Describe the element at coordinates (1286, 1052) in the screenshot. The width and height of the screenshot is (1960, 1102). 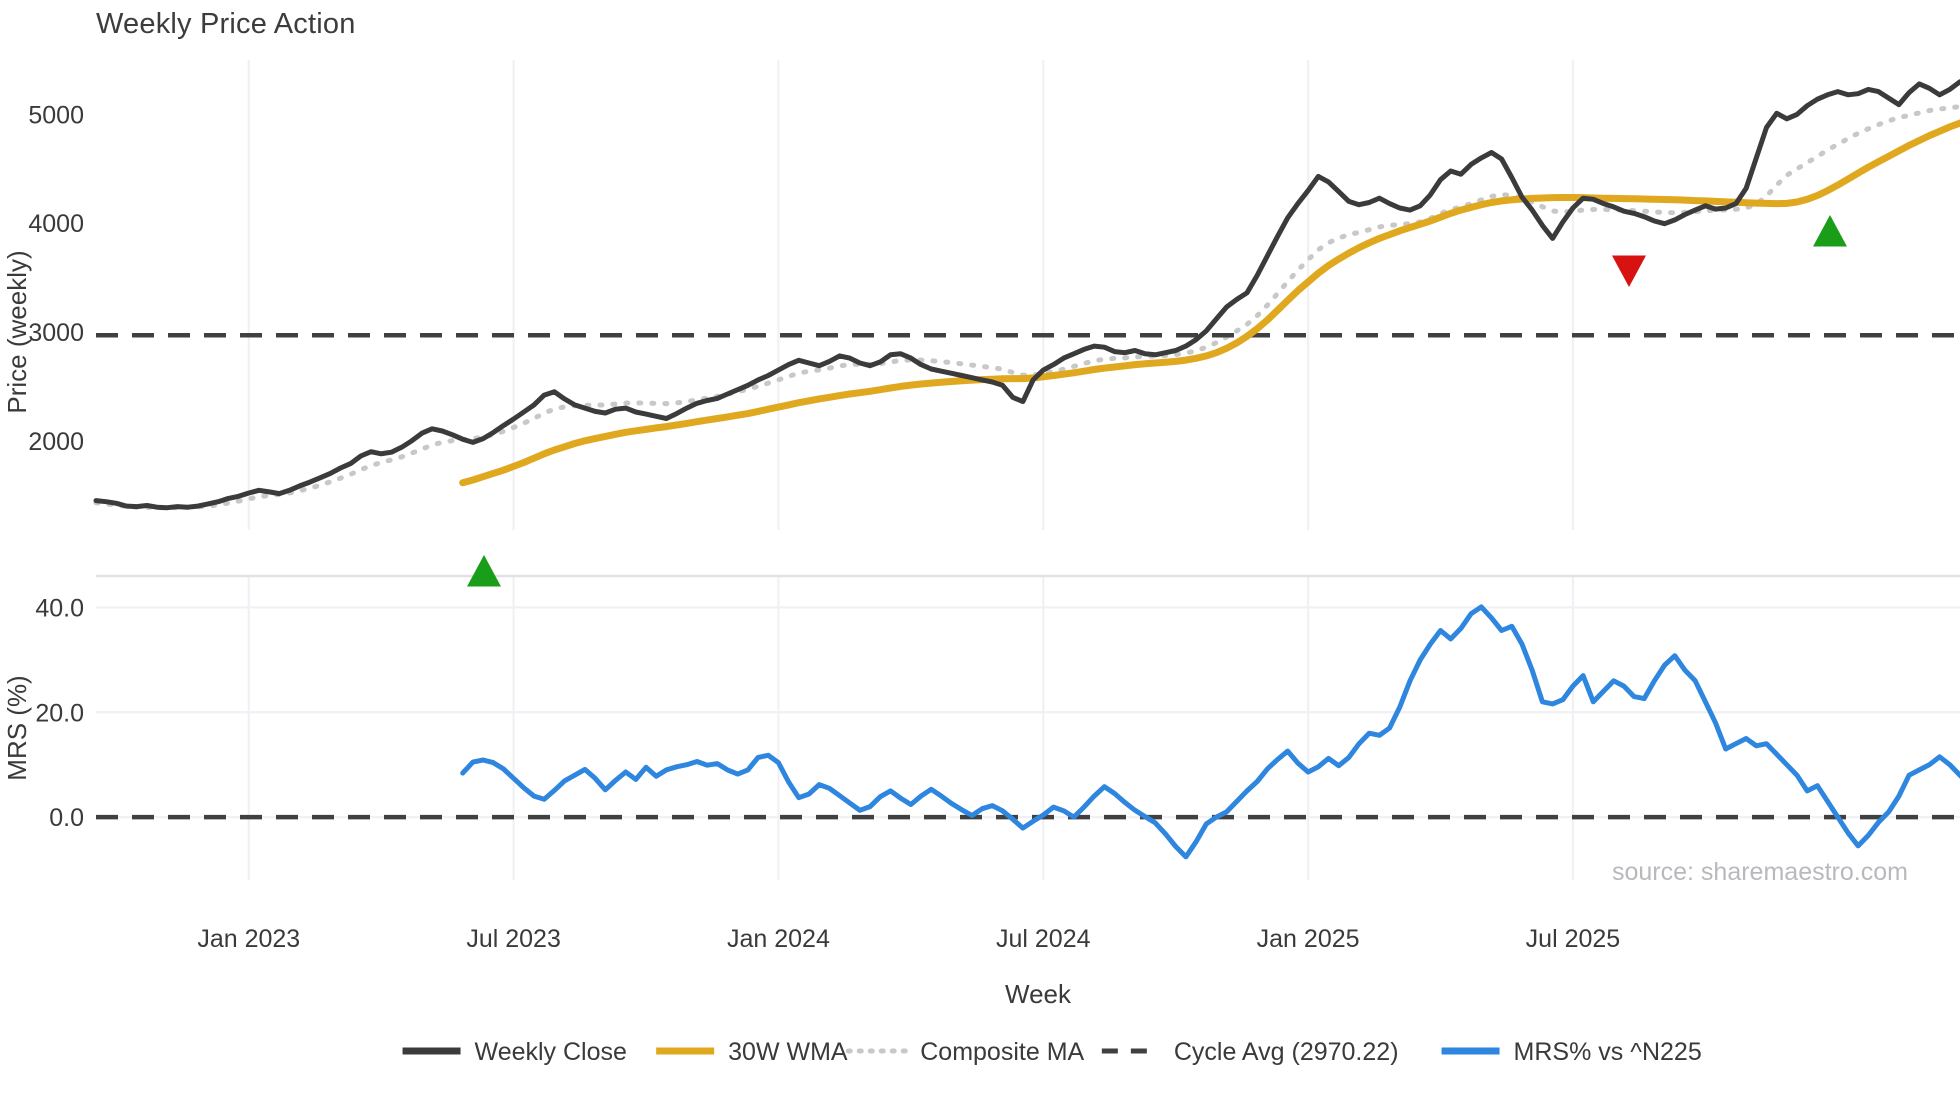
I see `legend-label-3: Cycle Avg (2970.22)` at that location.